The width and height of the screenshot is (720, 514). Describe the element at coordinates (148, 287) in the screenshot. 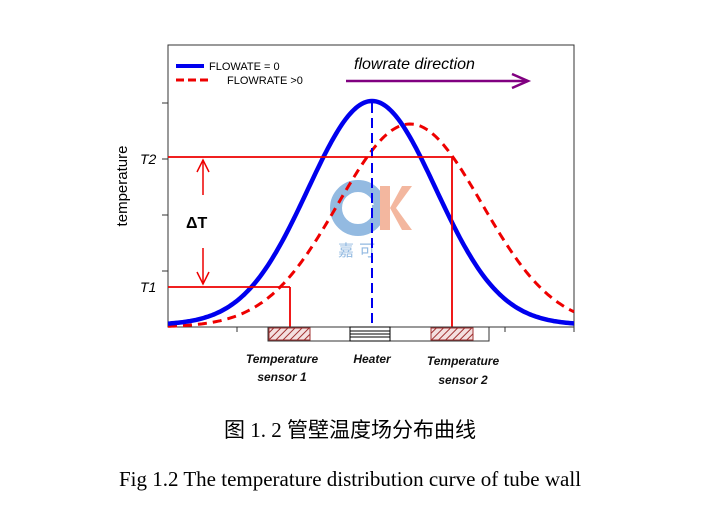

I see `t1-label: T1` at that location.